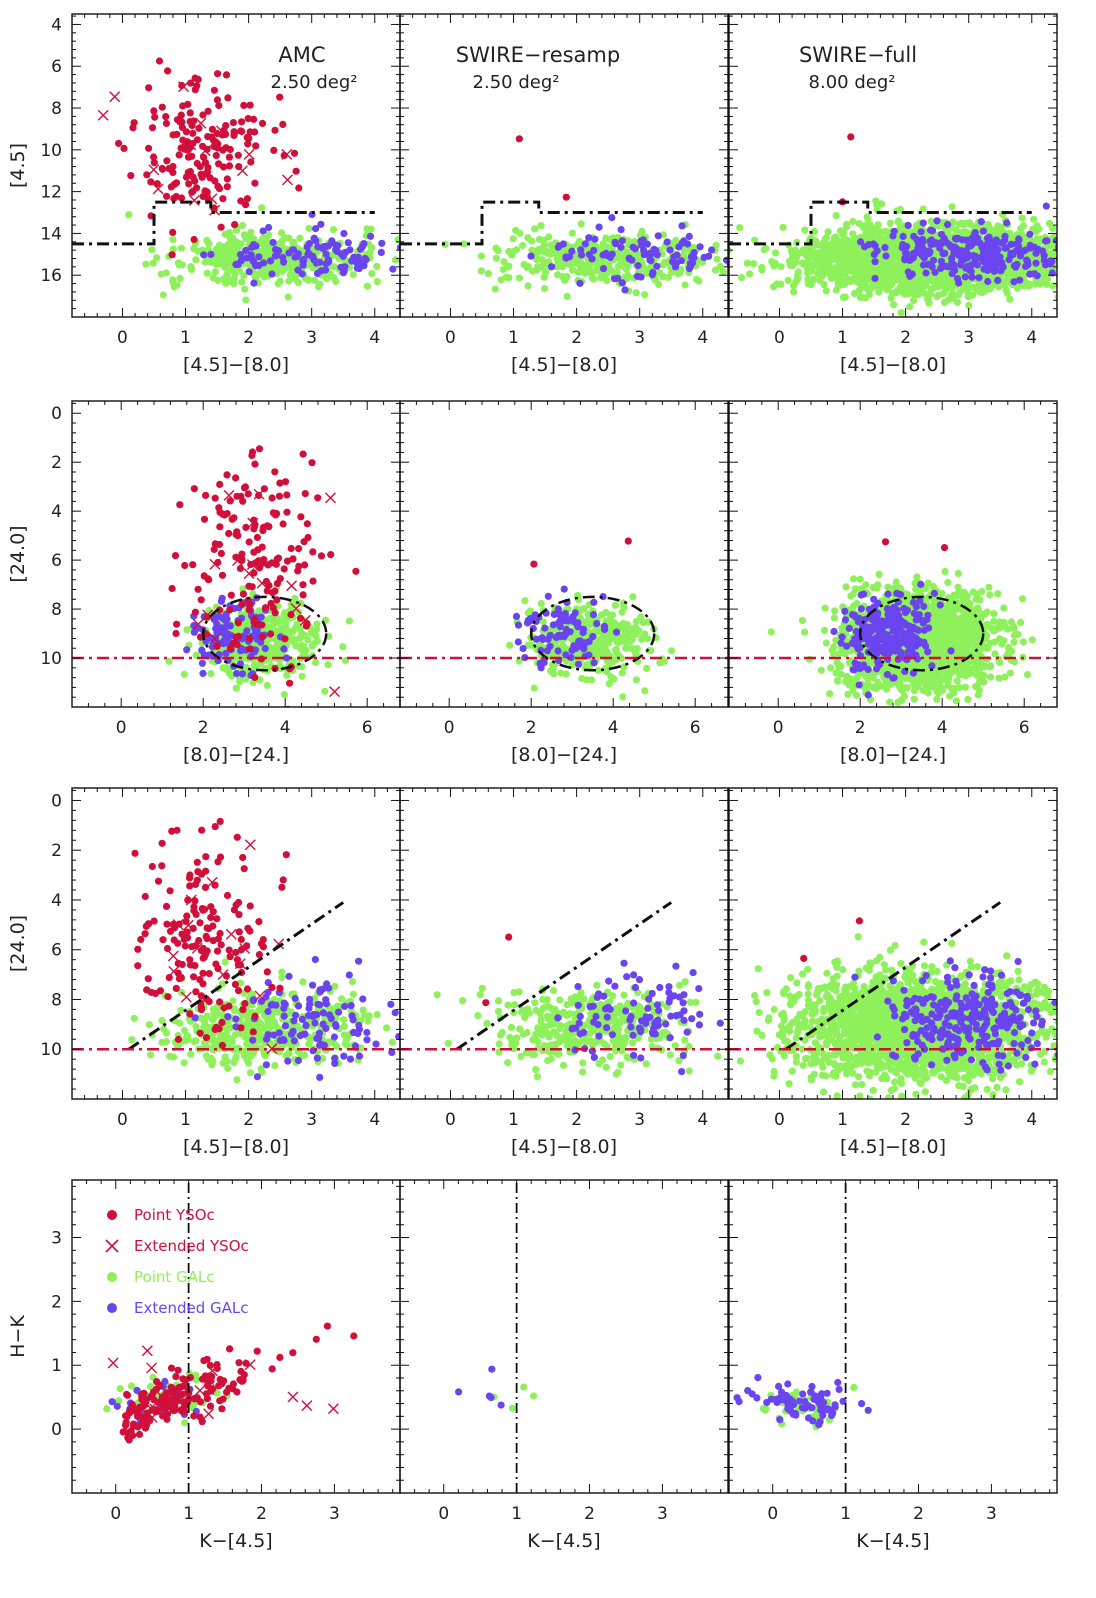 This screenshot has width=1096, height=1598. Describe the element at coordinates (56, 512) in the screenshot. I see `y-tick-label: 4` at that location.